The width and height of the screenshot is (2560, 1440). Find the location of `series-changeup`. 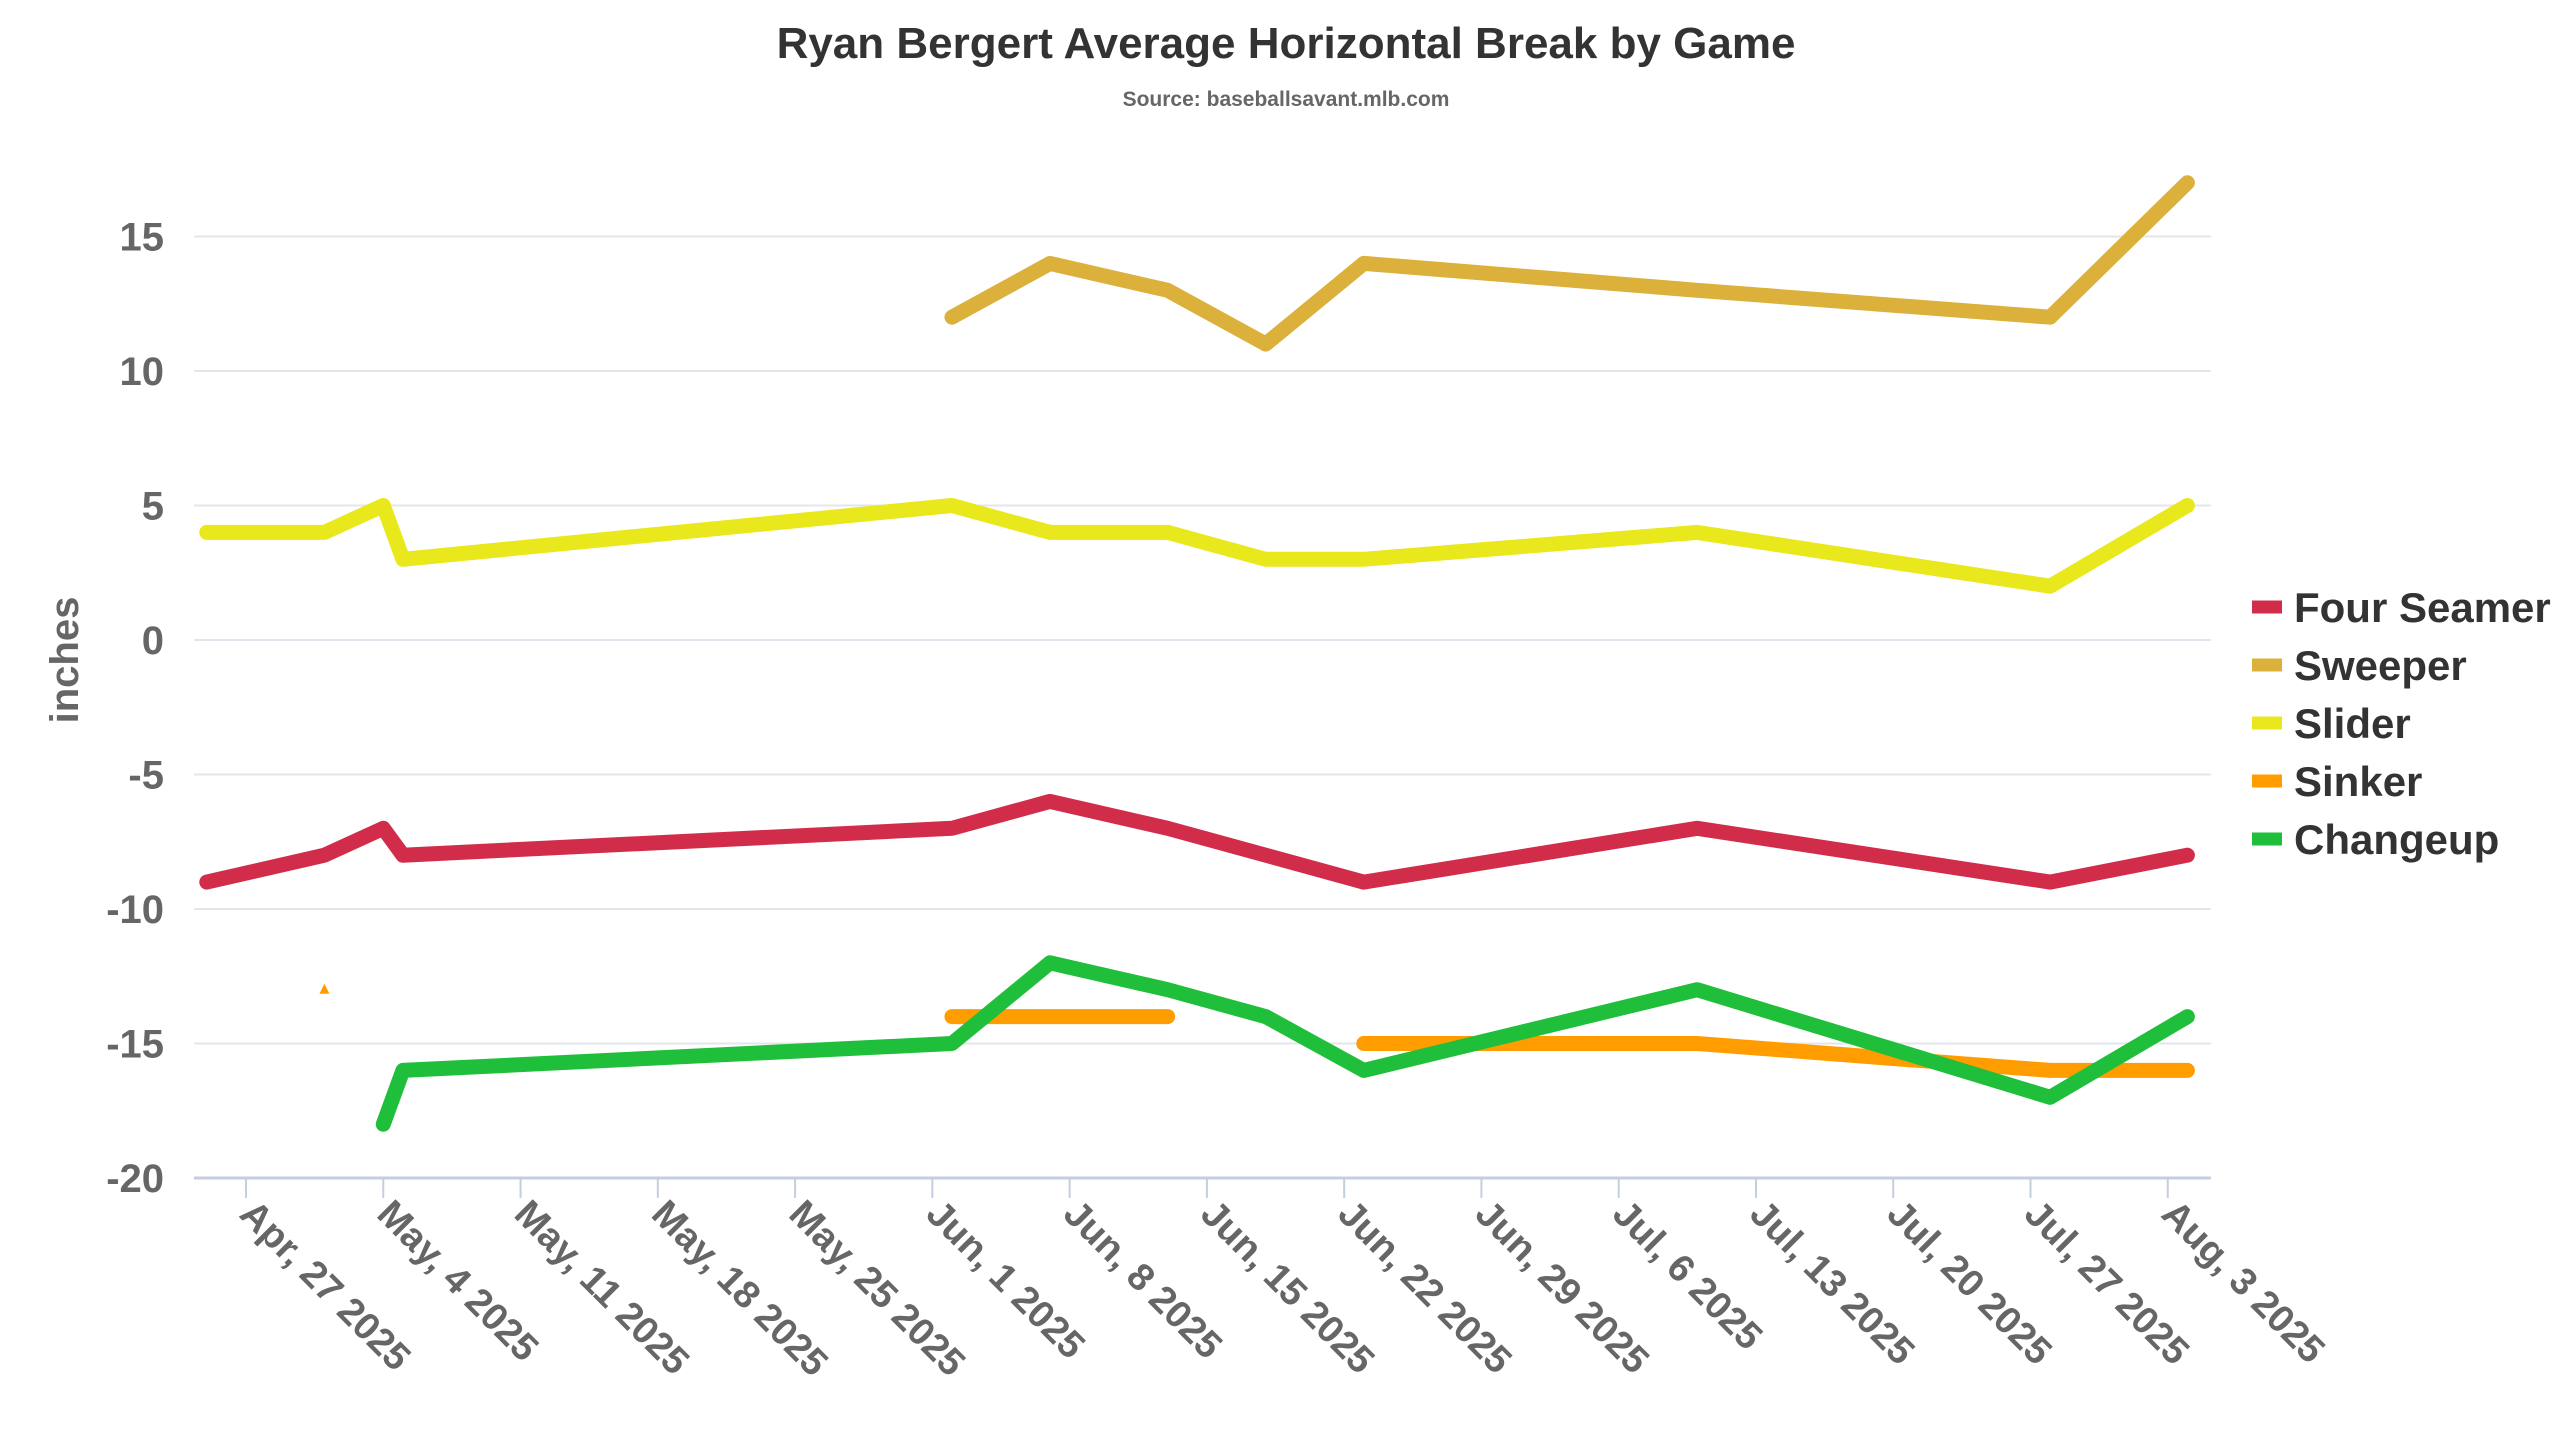

series-changeup is located at coordinates (1285, 1043).